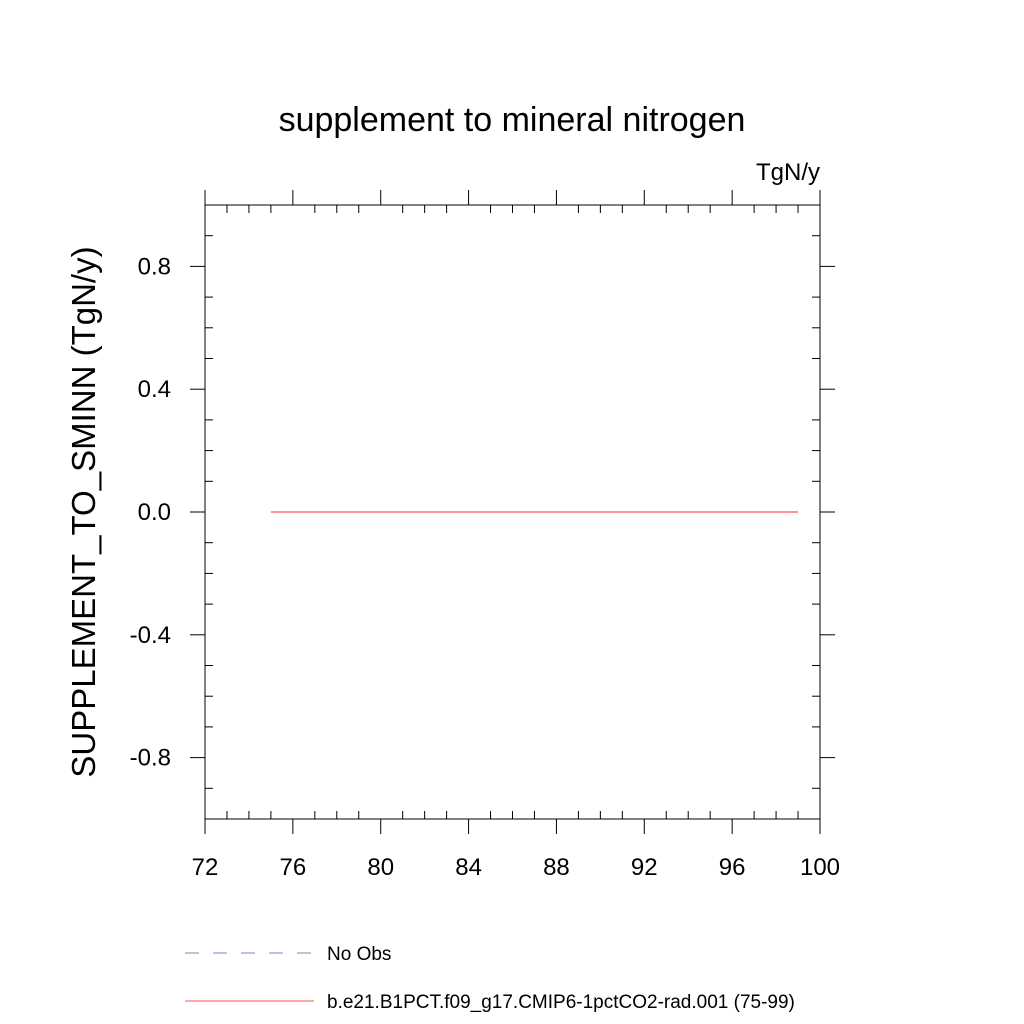 The height and width of the screenshot is (1024, 1024). What do you see at coordinates (205, 867) in the screenshot?
I see `x-tick-label: 72` at bounding box center [205, 867].